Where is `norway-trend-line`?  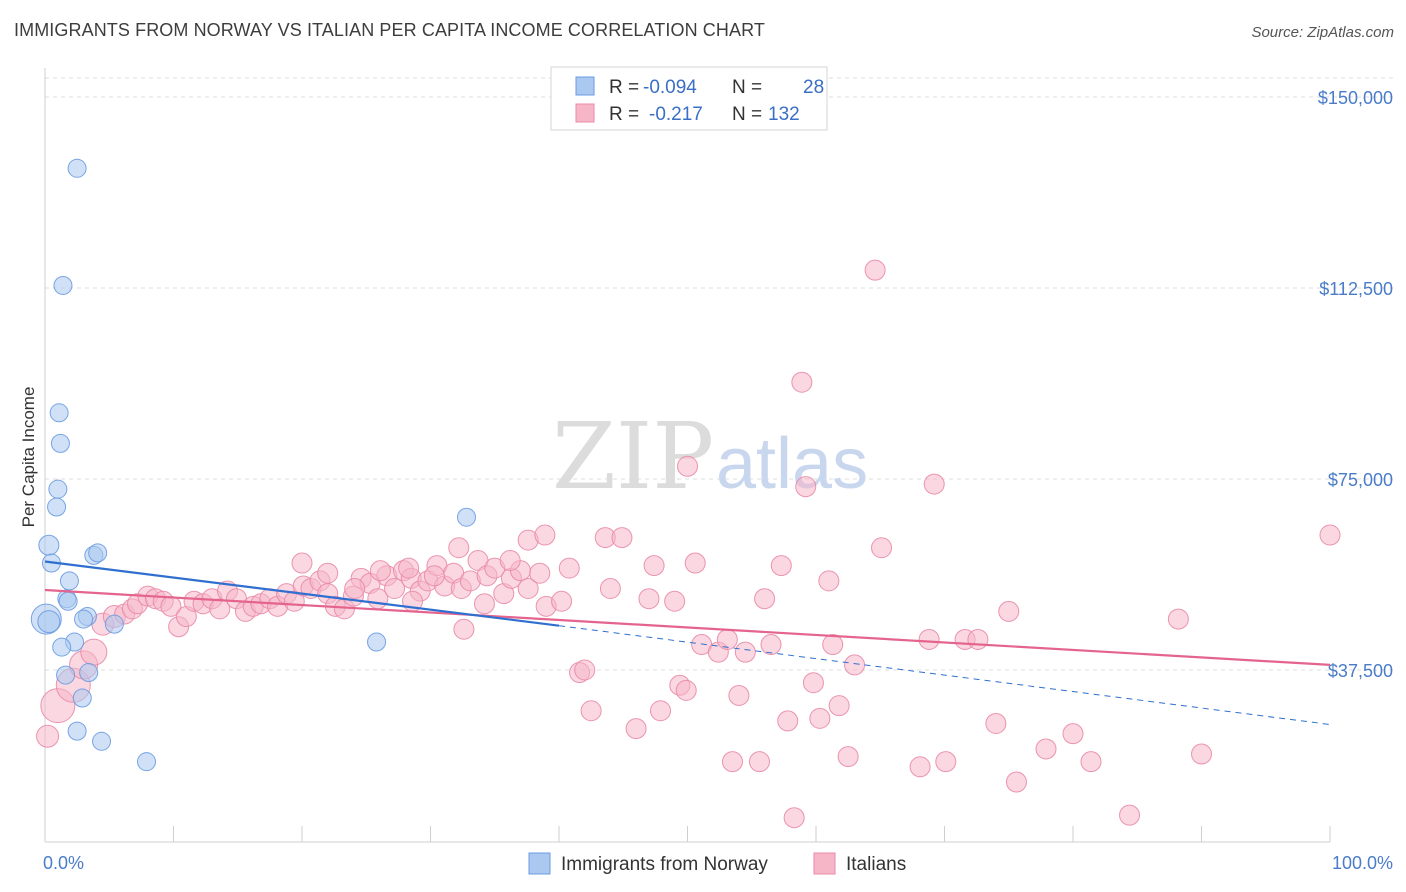 norway-trend-line is located at coordinates (302, 593).